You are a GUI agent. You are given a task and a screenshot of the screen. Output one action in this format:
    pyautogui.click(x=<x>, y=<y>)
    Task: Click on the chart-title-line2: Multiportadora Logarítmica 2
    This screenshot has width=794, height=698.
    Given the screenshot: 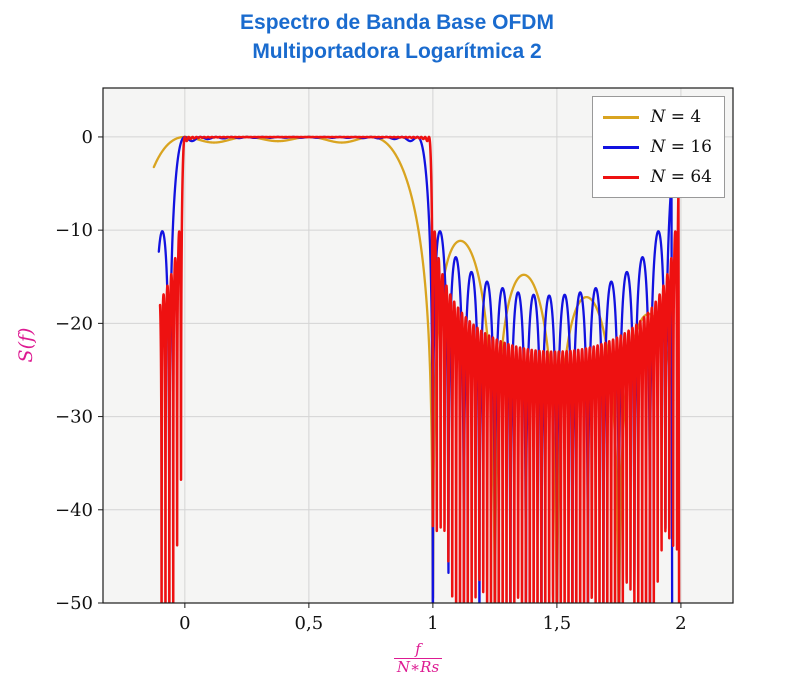 What is the action you would take?
    pyautogui.click(x=397, y=51)
    